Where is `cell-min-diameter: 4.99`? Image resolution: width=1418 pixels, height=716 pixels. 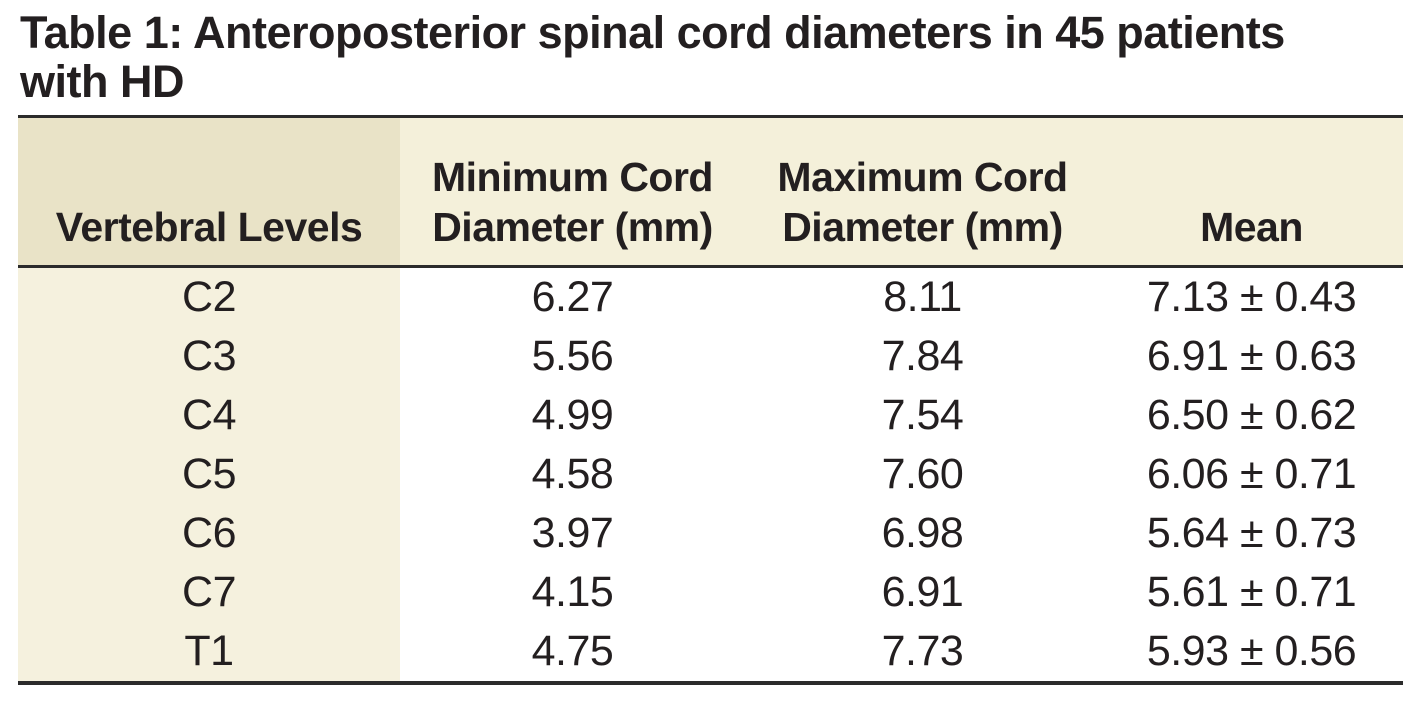
cell-min-diameter: 4.99 is located at coordinates (572, 415).